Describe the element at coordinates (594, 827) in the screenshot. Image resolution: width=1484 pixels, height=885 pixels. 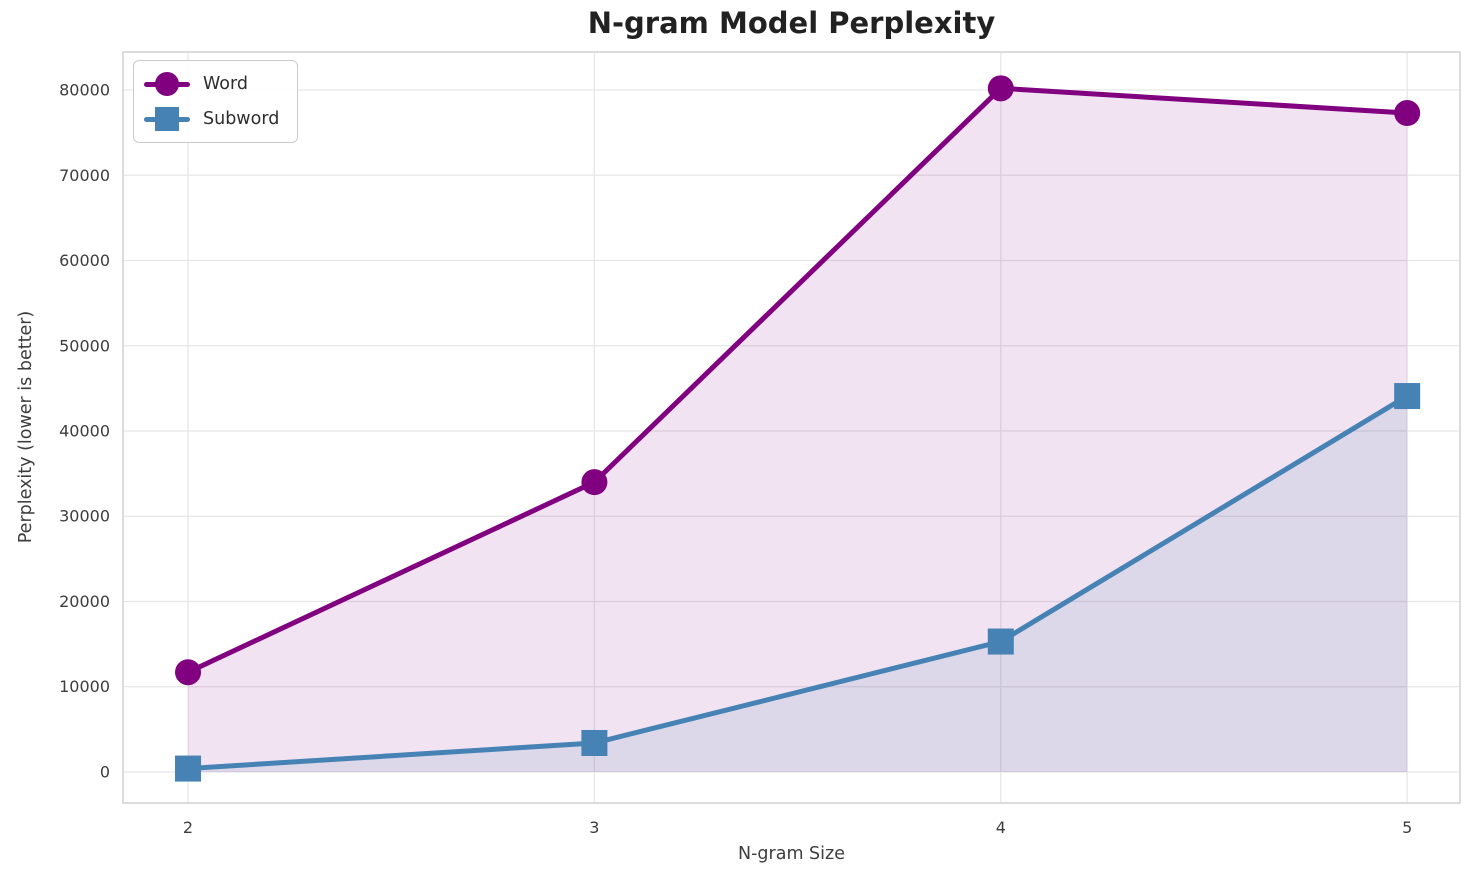
I see `svg-text: 3` at that location.